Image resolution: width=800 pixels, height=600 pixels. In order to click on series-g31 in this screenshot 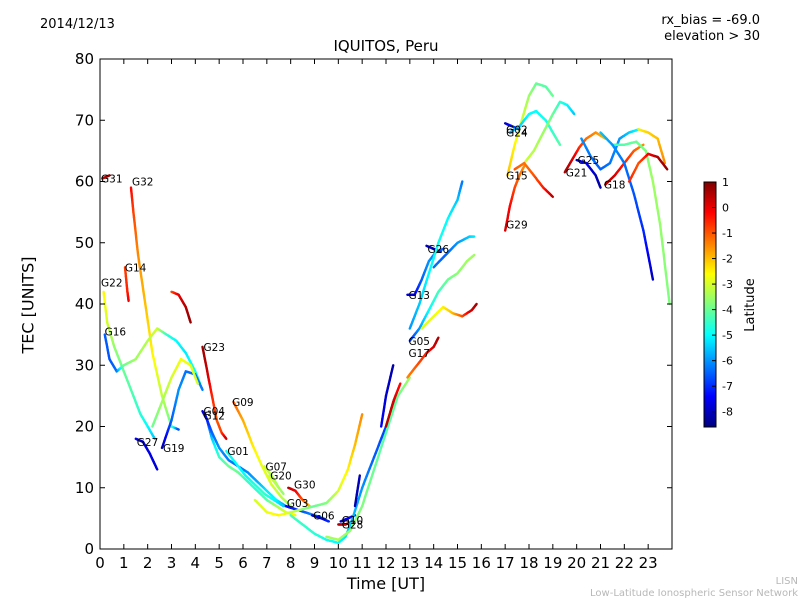, I will do `click(106, 177)`.